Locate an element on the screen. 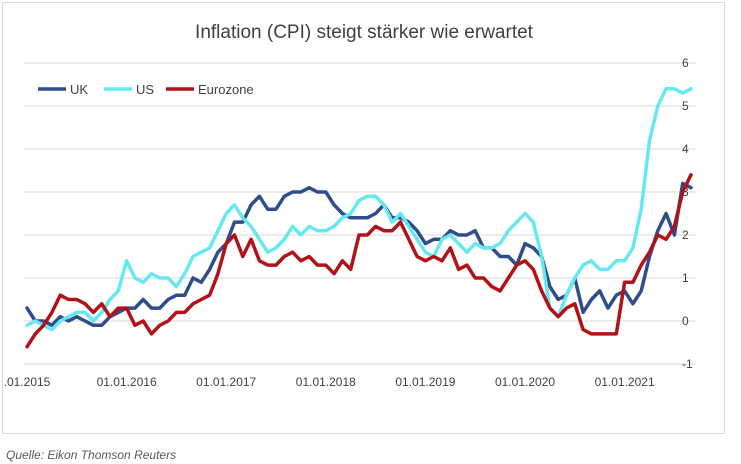 Image resolution: width=741 pixels, height=464 pixels. x-tick-label: 01.01.2016 is located at coordinates (127, 382).